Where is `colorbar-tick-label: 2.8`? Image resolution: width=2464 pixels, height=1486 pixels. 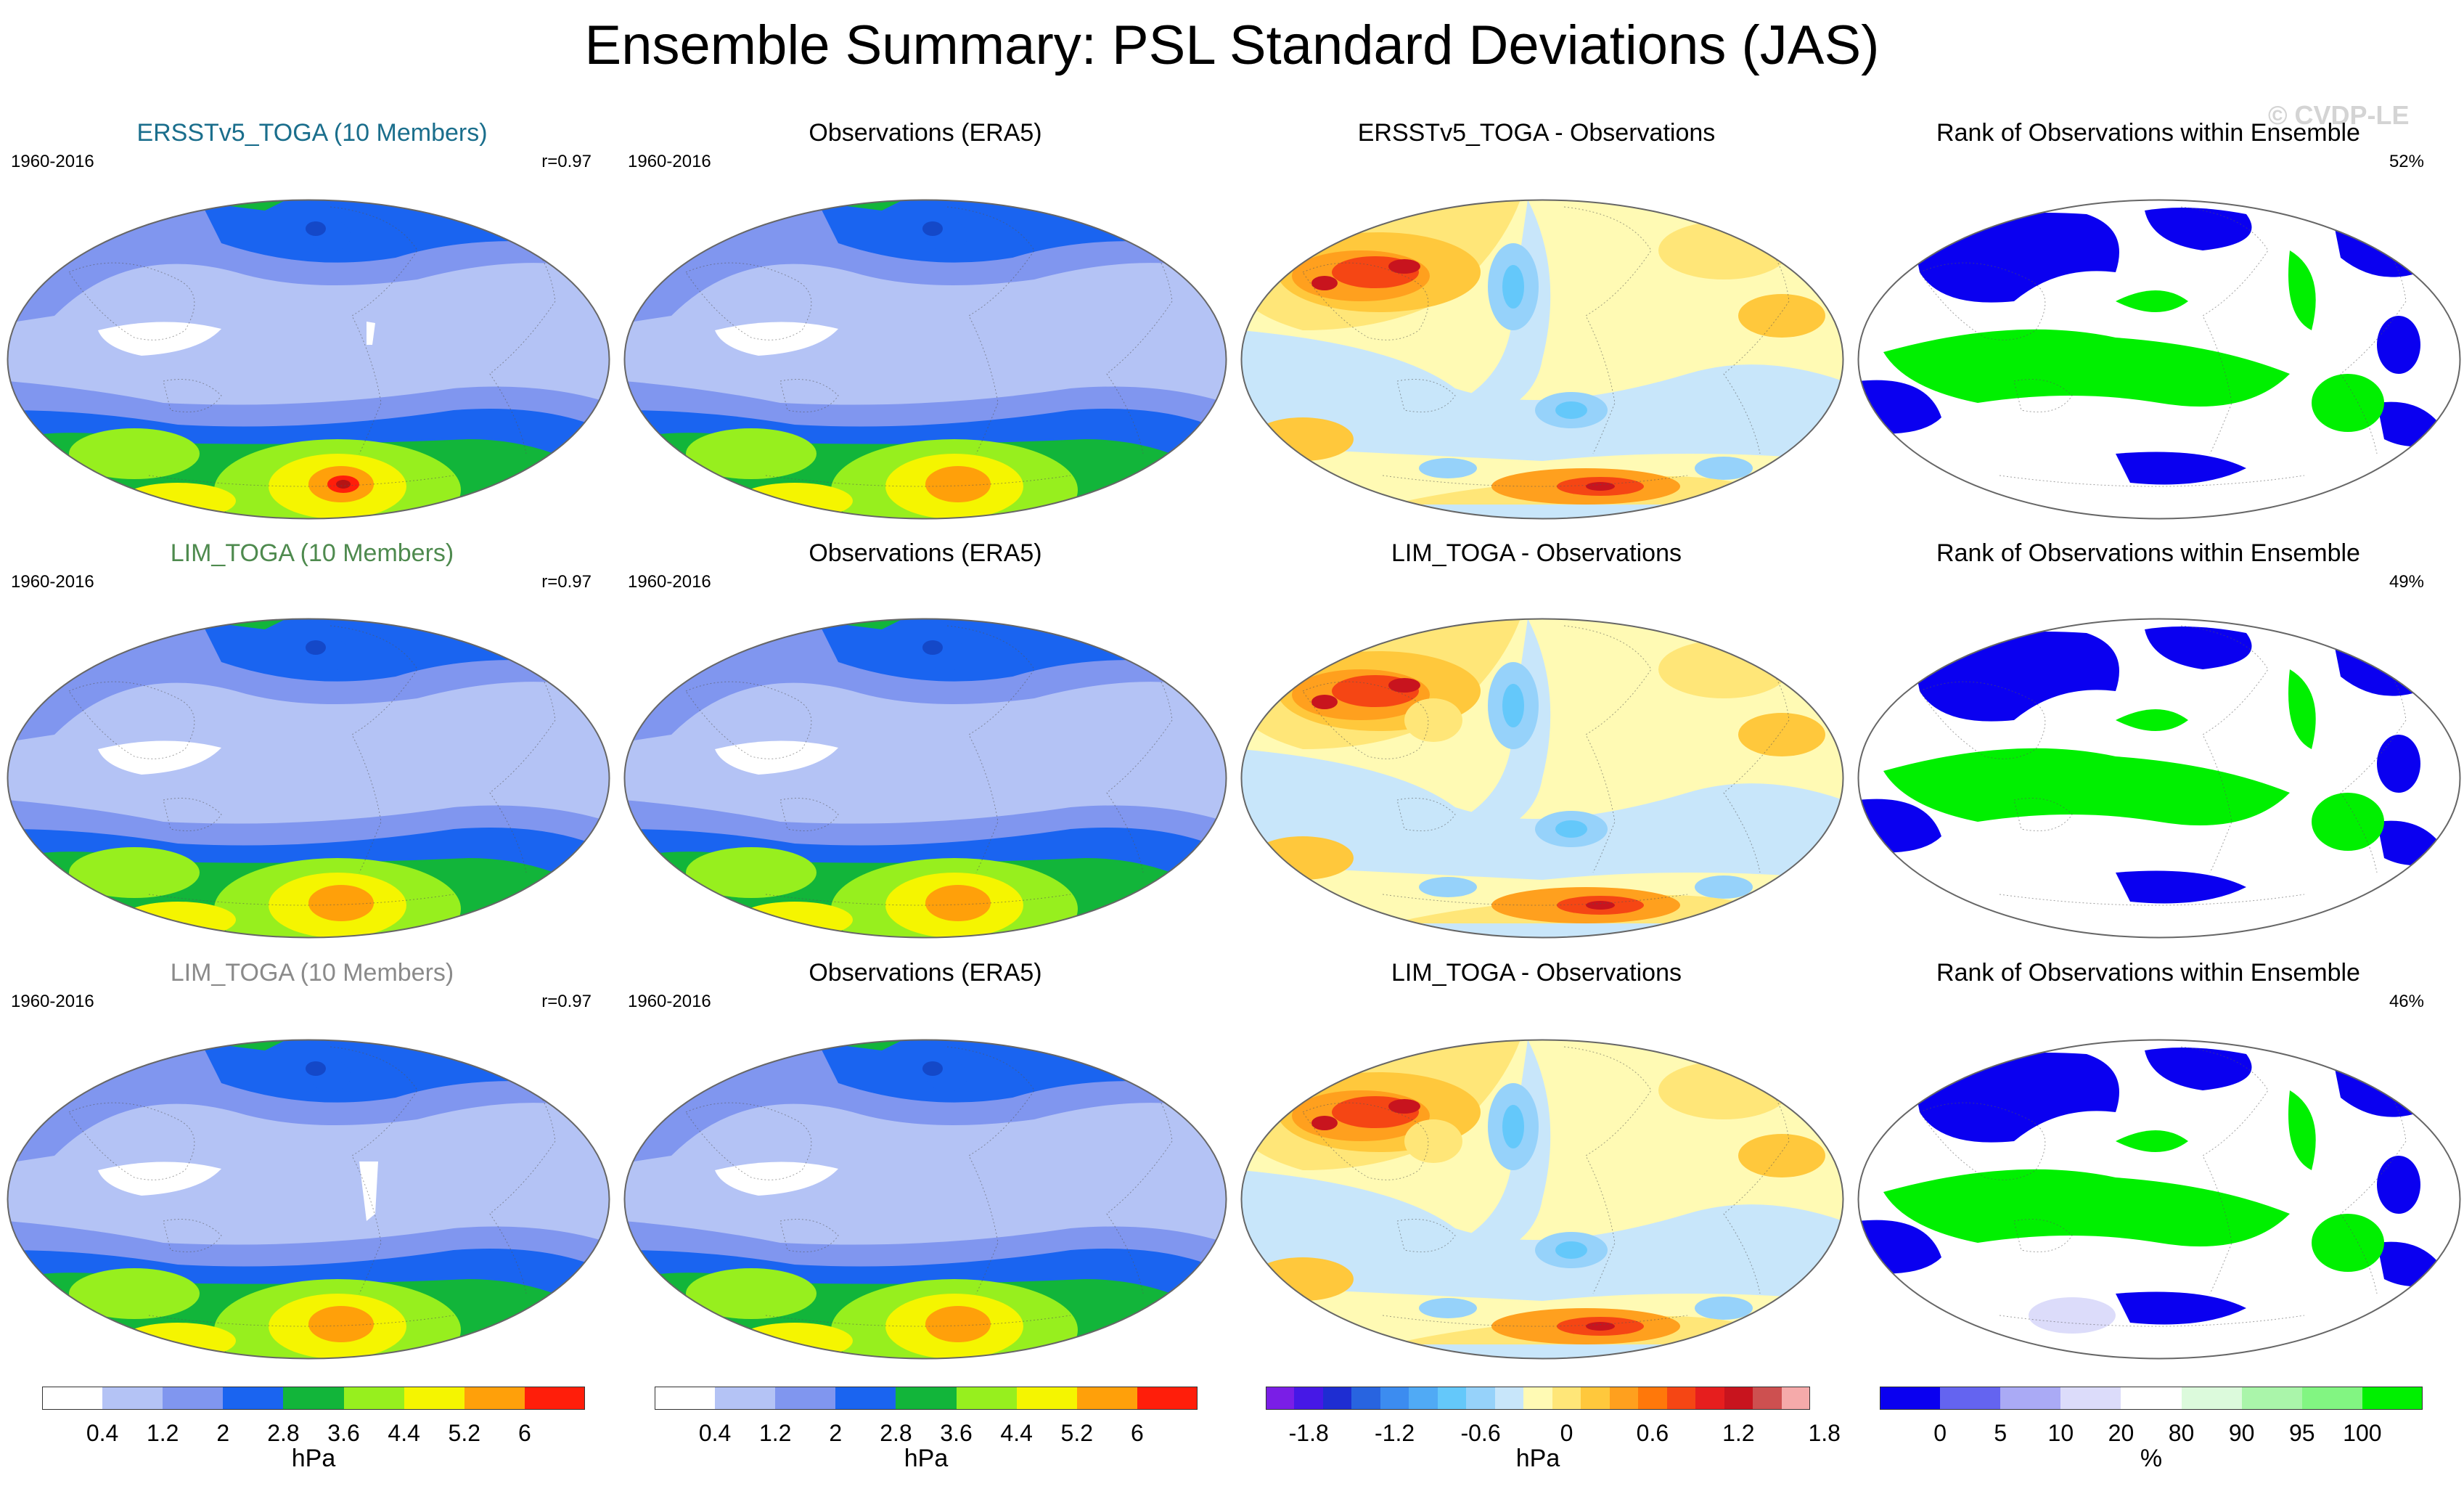
colorbar-tick-label: 2.8 is located at coordinates (283, 1433).